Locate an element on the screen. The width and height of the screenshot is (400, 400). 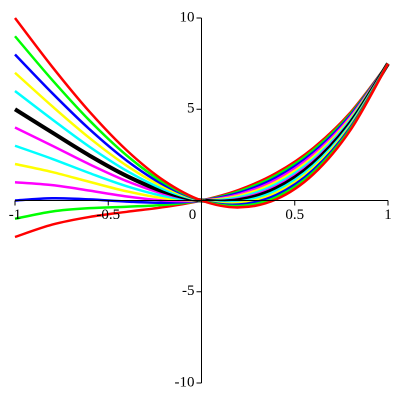
y-tick-label: -10 is located at coordinates (185, 382).